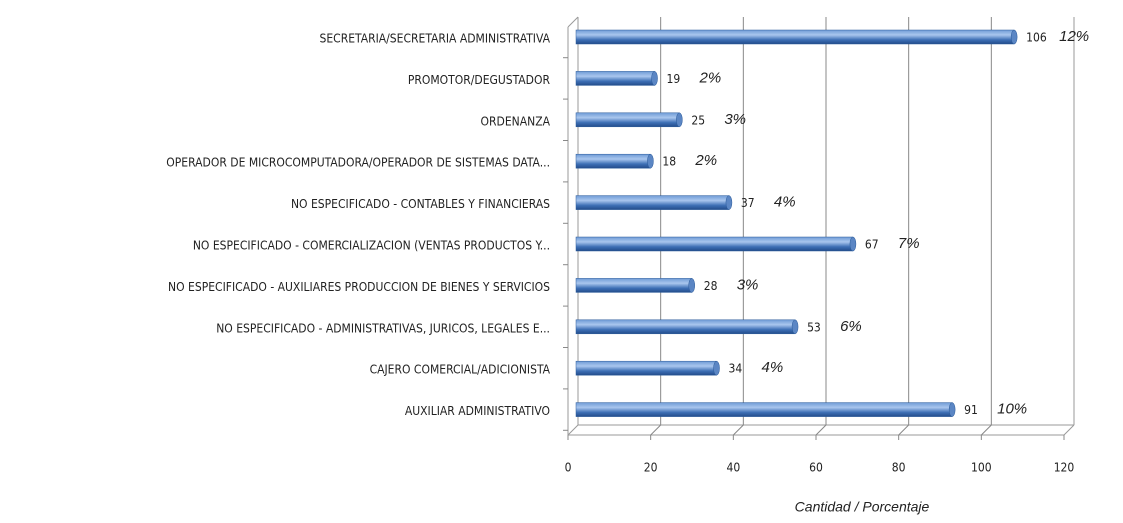  What do you see at coordinates (435, 39) in the screenshot?
I see `y-tick-label: SECRETARIA/SECRETARIA ADMINISTRATIVA` at bounding box center [435, 39].